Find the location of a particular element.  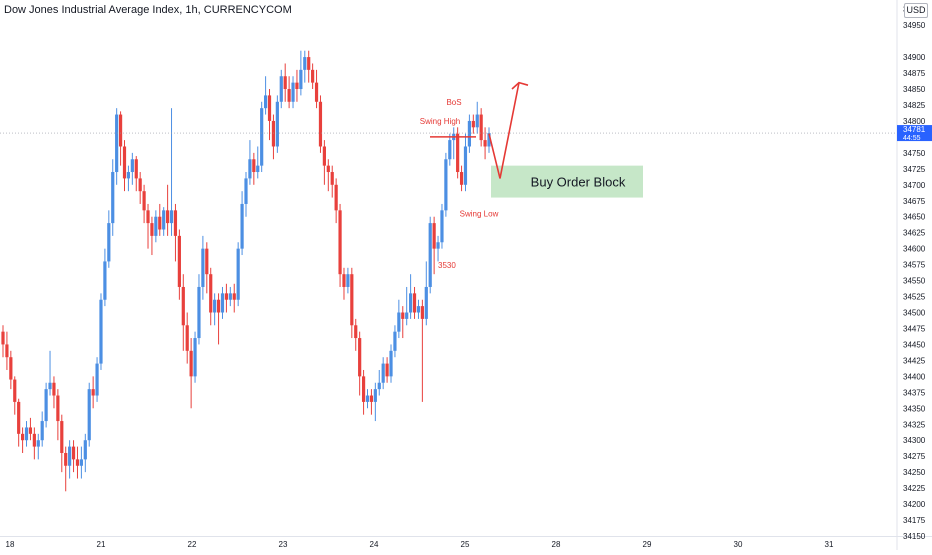

price-tick-label: 34725 is located at coordinates (914, 169).